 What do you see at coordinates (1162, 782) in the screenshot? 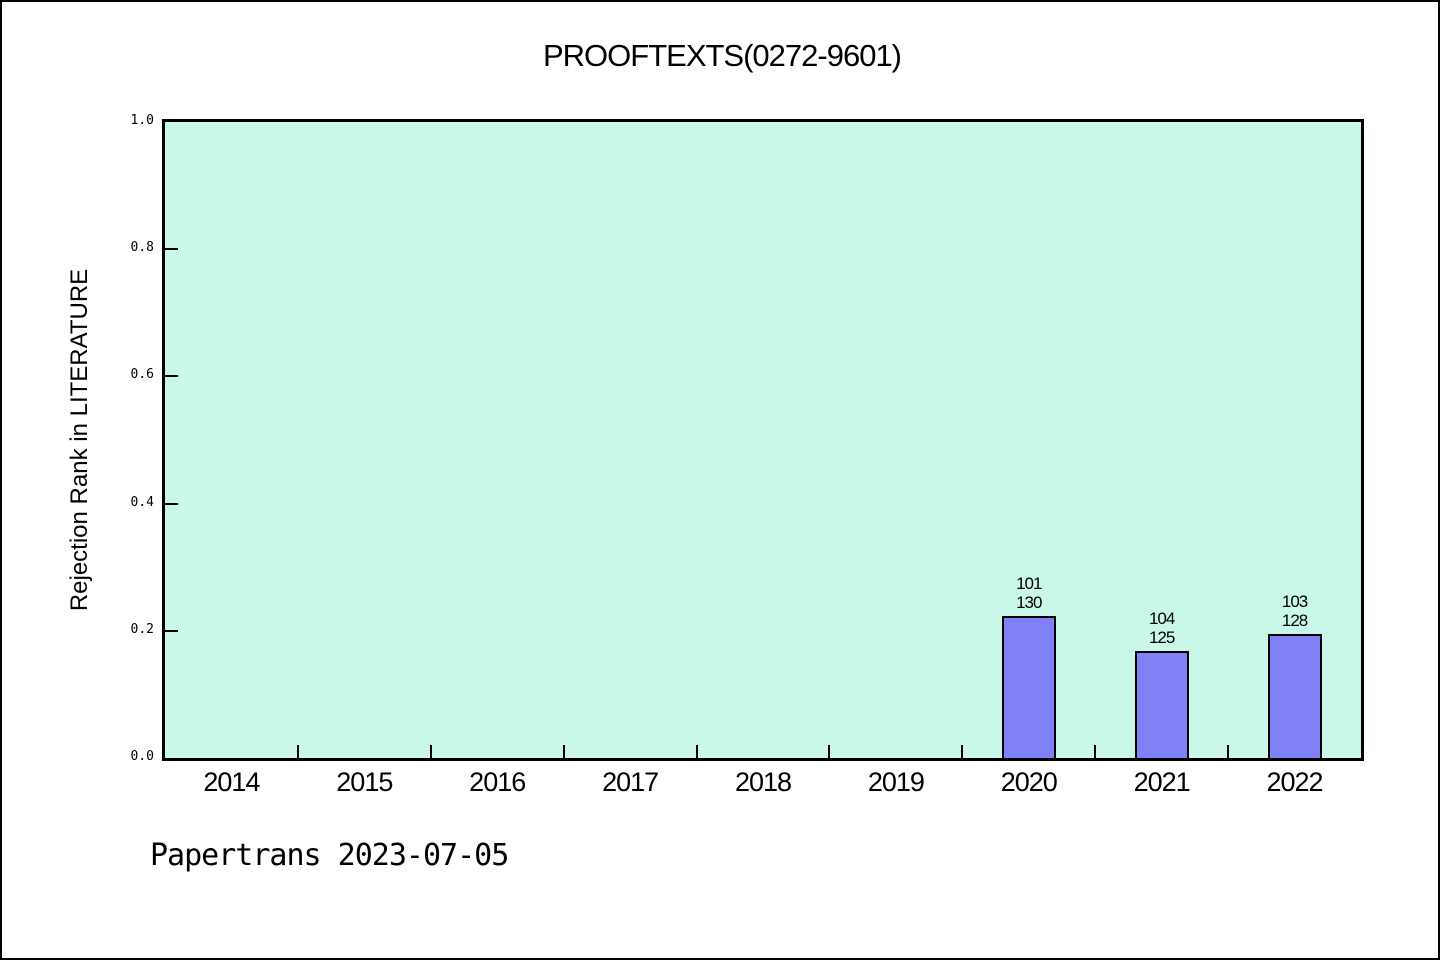
I see `x-tick-label: 2021` at bounding box center [1162, 782].